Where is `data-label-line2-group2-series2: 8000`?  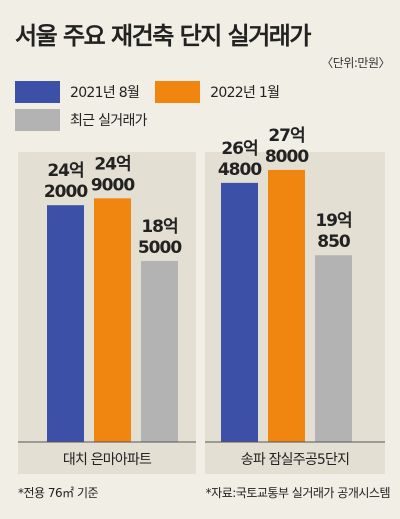 data-label-line2-group2-series2: 8000 is located at coordinates (287, 157).